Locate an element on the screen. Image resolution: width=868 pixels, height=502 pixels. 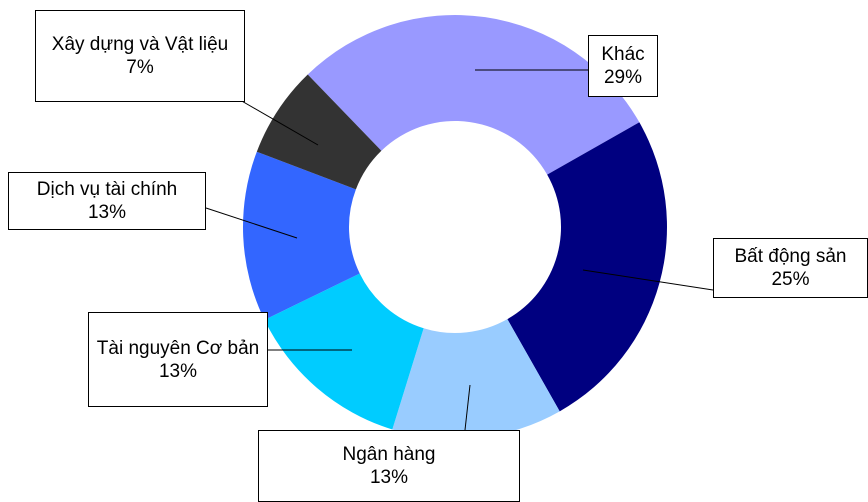
label-box: Tài nguyên Cơ bản 13% is located at coordinates (178, 359).